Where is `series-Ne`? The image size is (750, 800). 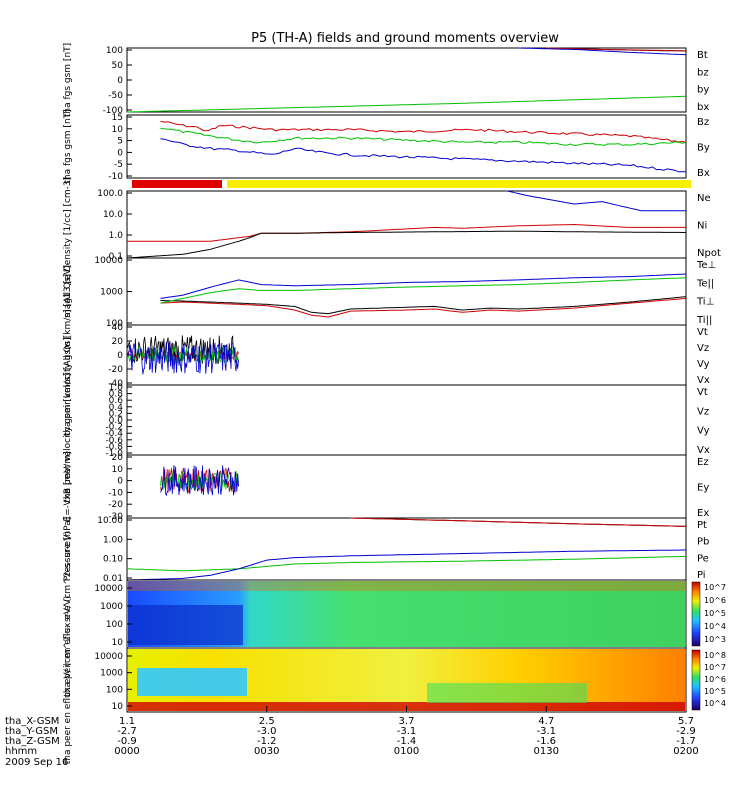 series-Ne is located at coordinates (406, 232).